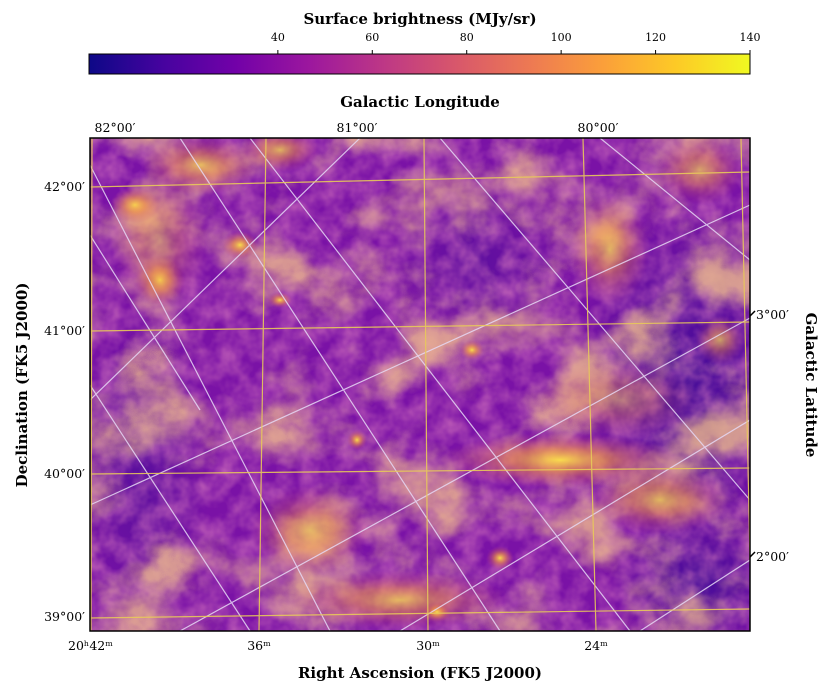 This screenshot has height=694, width=831. I want to click on dec-tick-label: 42°00′, so click(64, 186).